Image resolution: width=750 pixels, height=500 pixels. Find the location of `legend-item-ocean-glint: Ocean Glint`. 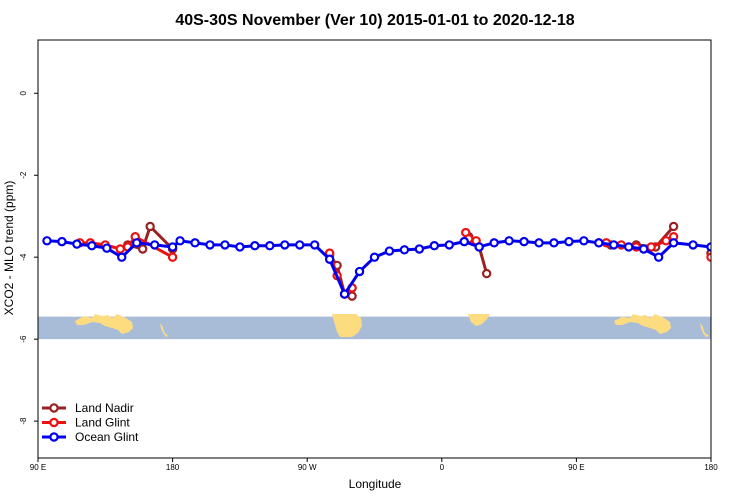

legend-item-ocean-glint: Ocean Glint is located at coordinates (90, 437).